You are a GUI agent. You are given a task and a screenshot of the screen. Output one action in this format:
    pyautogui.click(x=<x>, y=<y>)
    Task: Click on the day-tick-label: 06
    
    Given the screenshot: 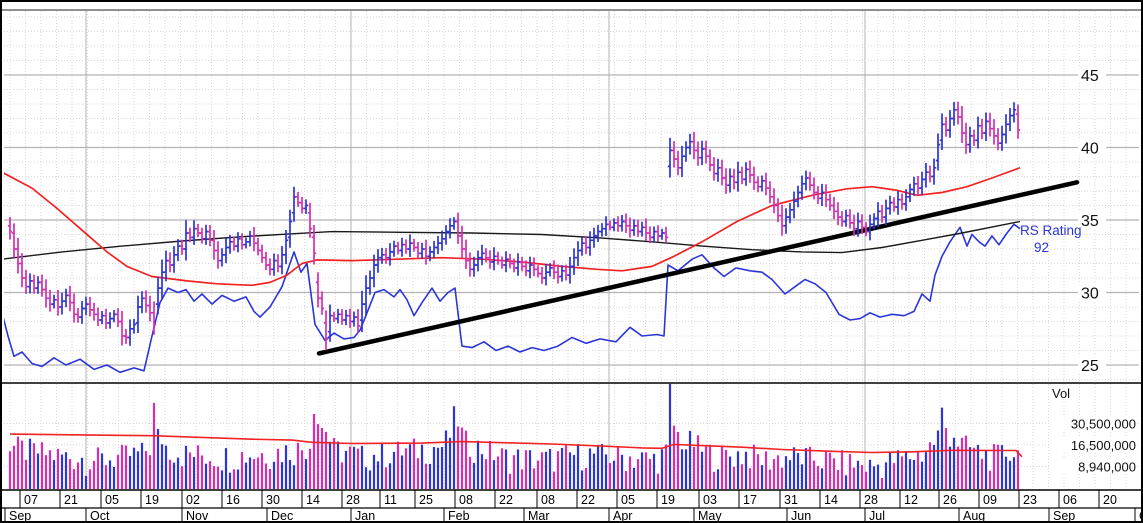 What is the action you would take?
    pyautogui.click(x=1070, y=500)
    